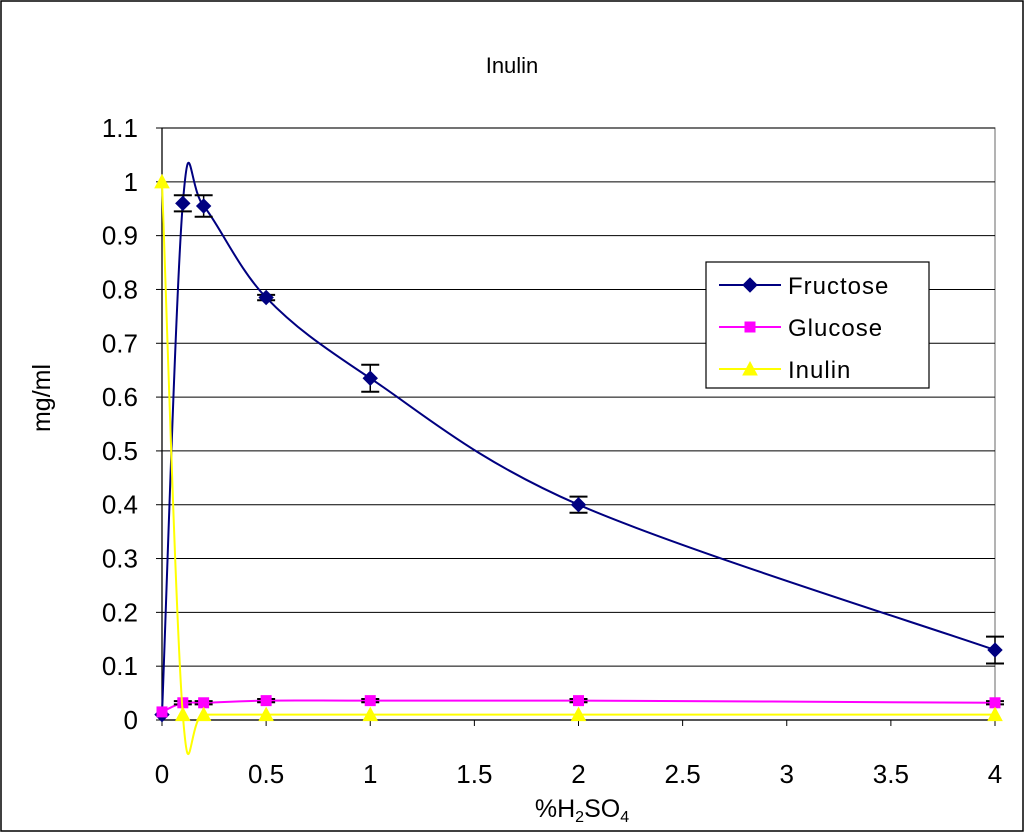 This screenshot has width=1024, height=837. I want to click on x-tick-label: 1.5, so click(474, 774).